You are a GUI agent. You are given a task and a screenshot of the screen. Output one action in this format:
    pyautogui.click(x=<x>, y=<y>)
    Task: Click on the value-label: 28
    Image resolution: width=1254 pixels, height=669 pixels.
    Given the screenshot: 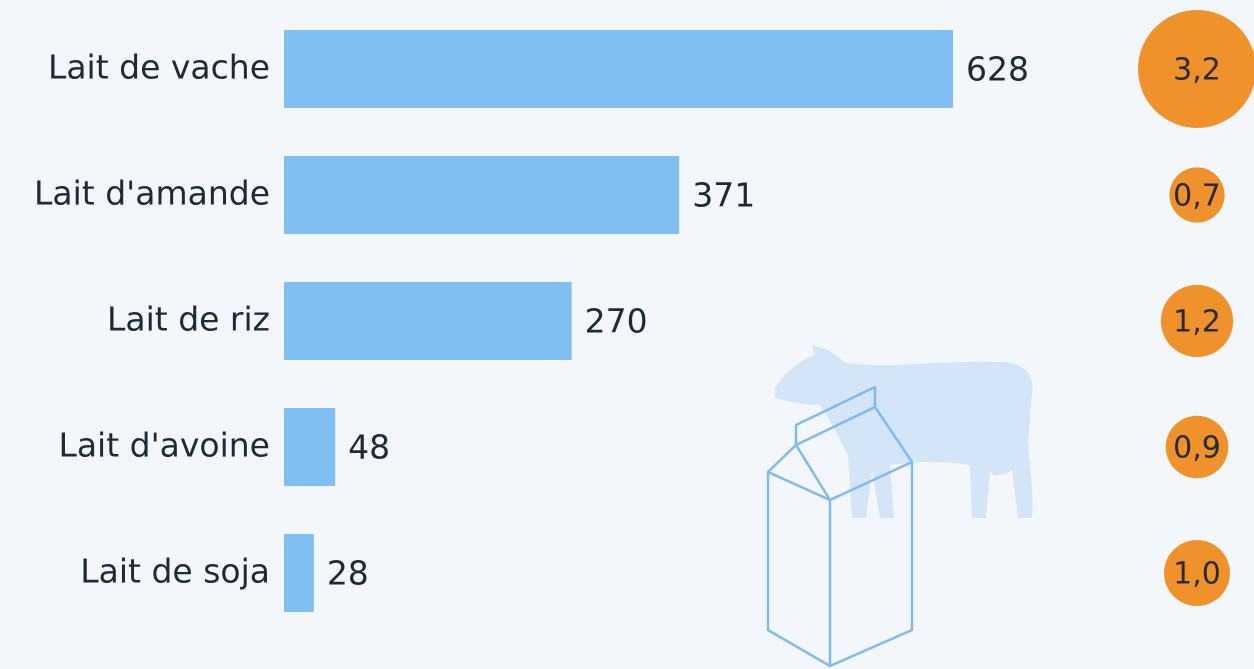 What is the action you would take?
    pyautogui.click(x=348, y=573)
    